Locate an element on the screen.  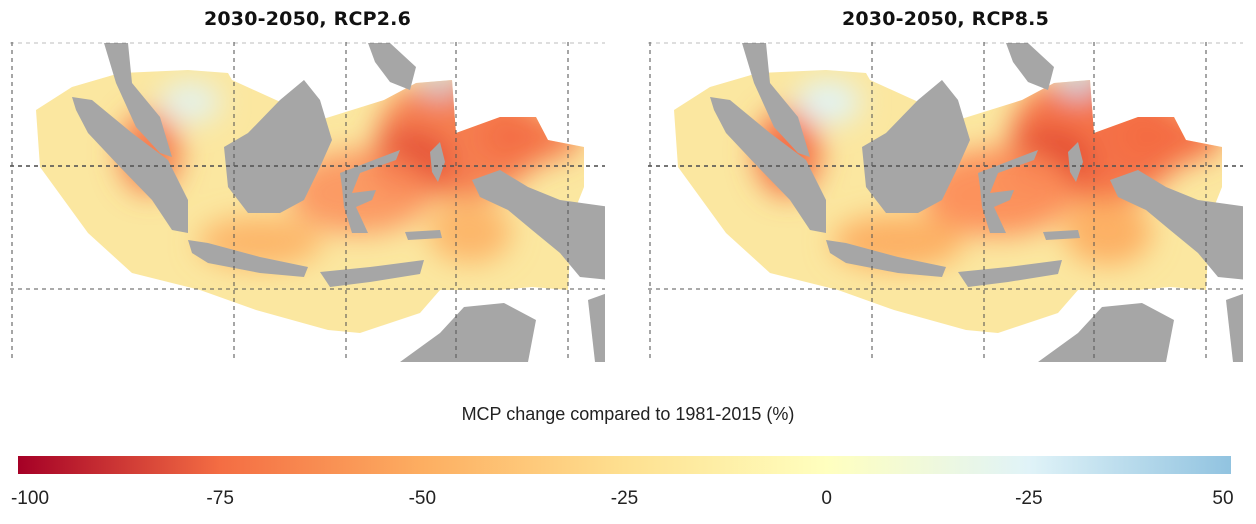
colorbar-tick: -100 is located at coordinates (30, 498).